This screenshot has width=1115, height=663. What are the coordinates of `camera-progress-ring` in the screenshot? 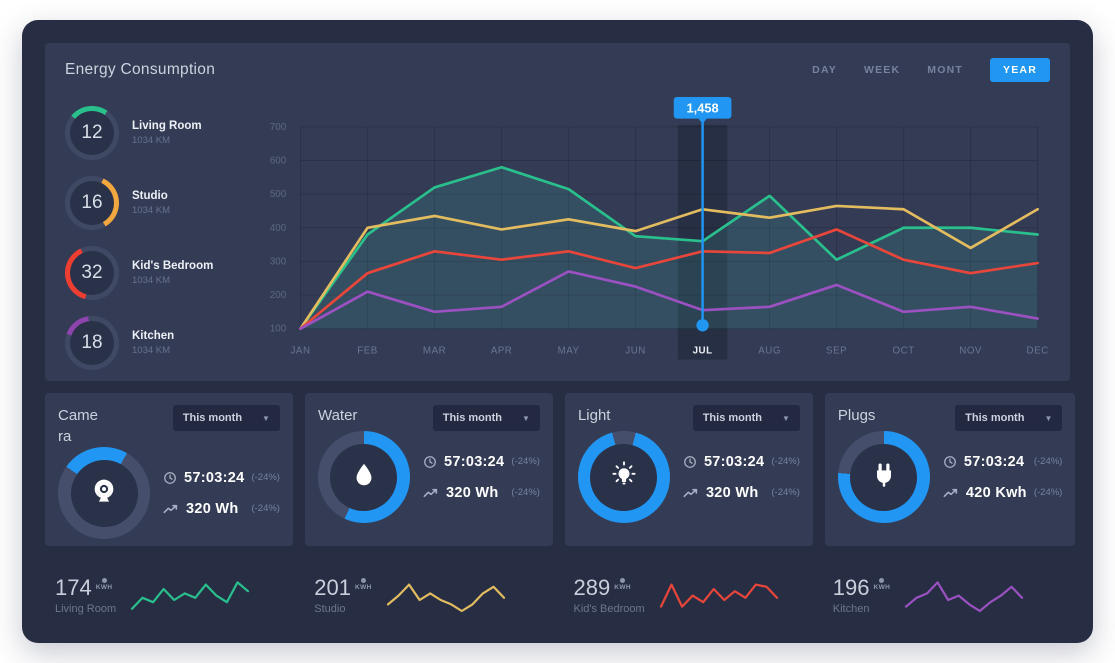 It's located at (104, 493).